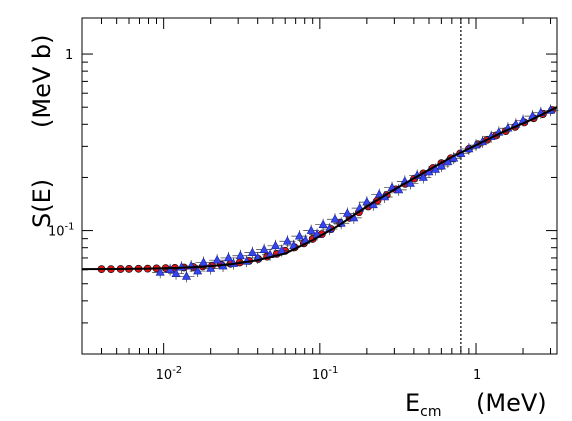 The image size is (572, 421). What do you see at coordinates (511, 403) in the screenshot?
I see `x-axis-title-unit: (MeV)` at bounding box center [511, 403].